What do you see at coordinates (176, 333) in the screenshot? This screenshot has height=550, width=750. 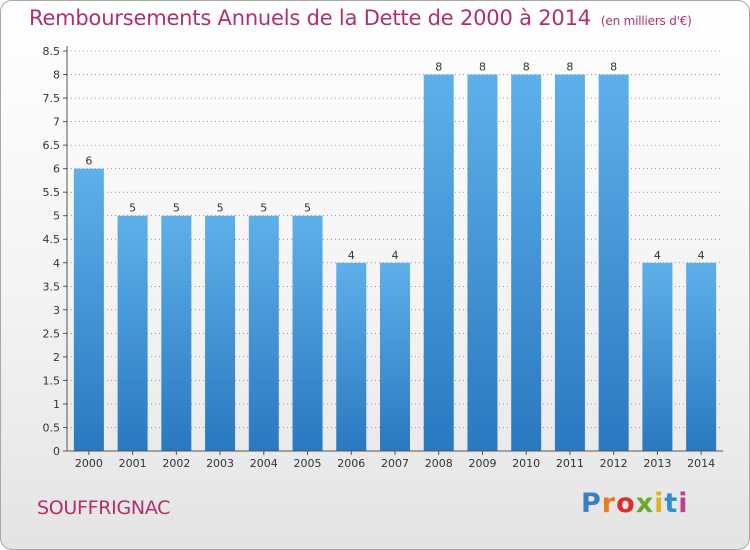 I see `bar-2002` at bounding box center [176, 333].